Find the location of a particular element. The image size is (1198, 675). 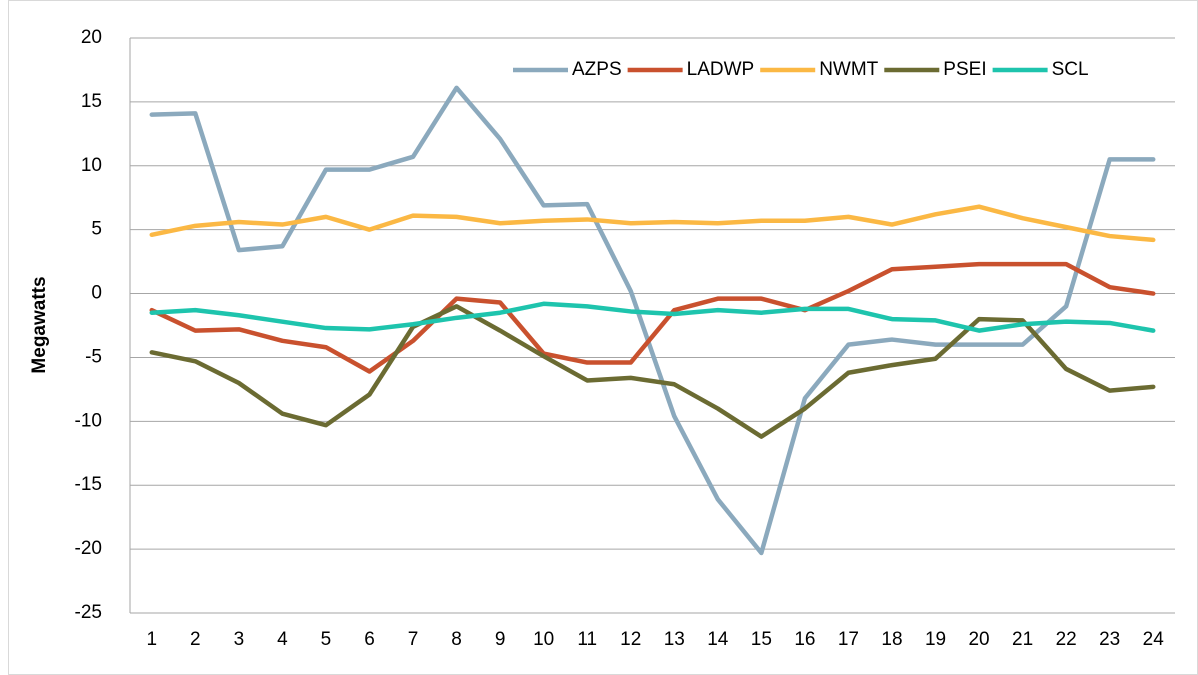

y-tick-label: -10 is located at coordinates (88, 420).